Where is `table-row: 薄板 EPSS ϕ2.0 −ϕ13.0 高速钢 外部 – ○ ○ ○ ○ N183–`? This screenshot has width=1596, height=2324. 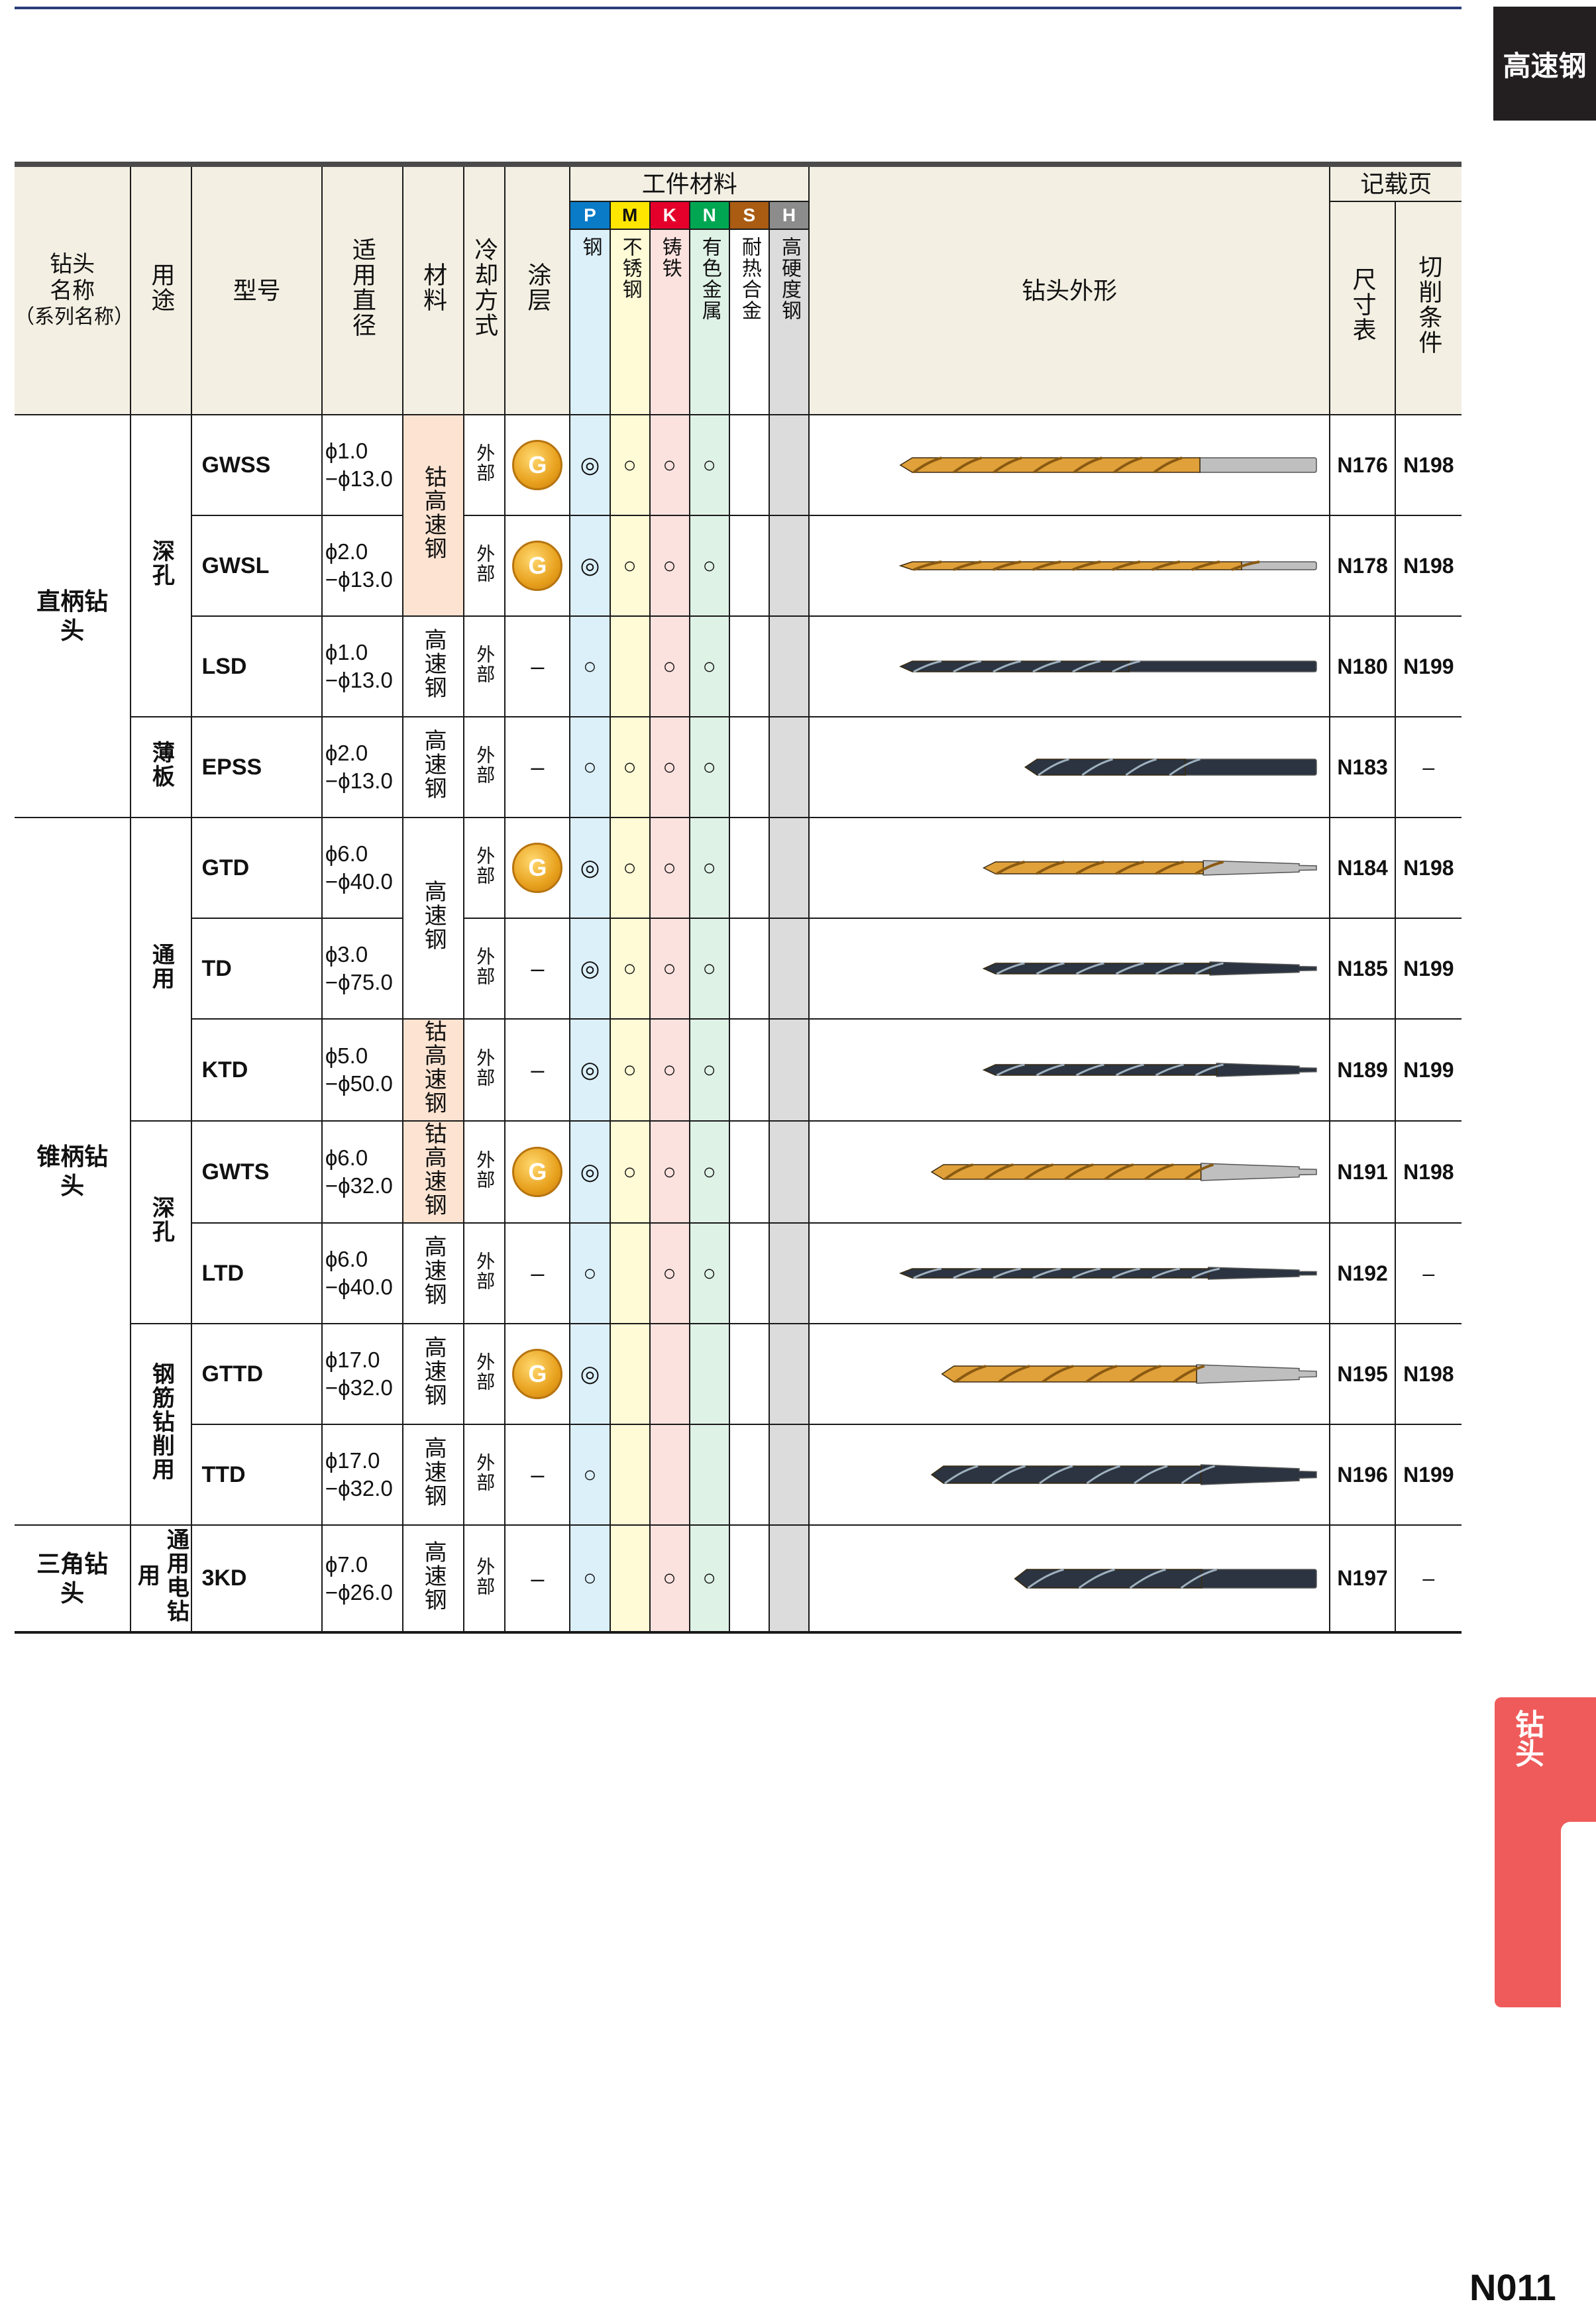 table-row: 薄板 EPSS ϕ2.0 −ϕ13.0 高速钢 外部 – ○ ○ ○ ○ N183– is located at coordinates (738, 767).